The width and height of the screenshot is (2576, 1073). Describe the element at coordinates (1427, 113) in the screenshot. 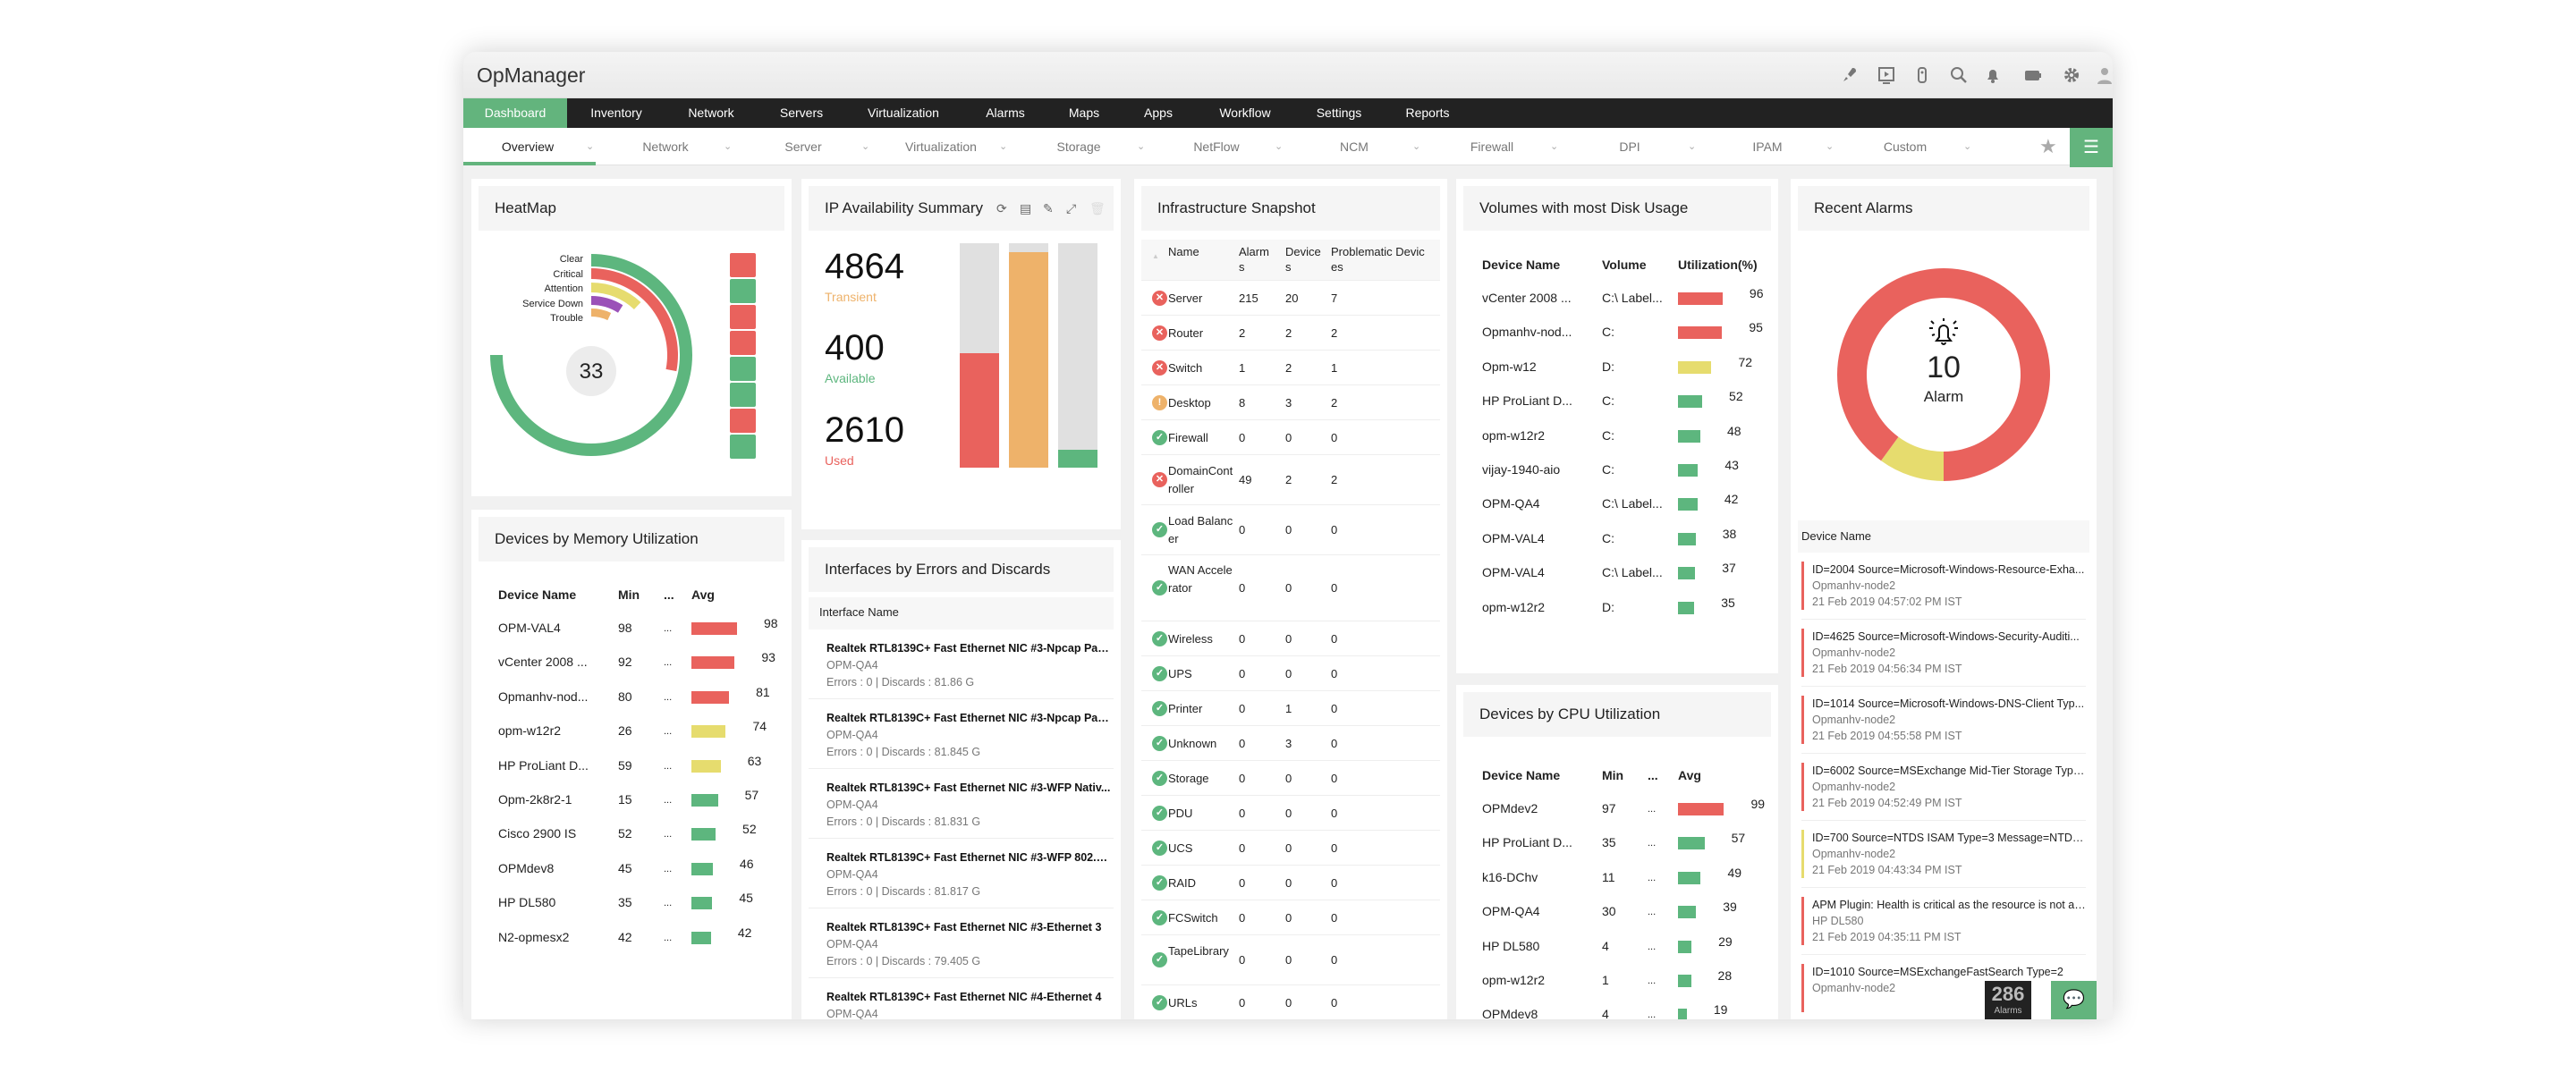

I see `nav-reports: Reports` at that location.